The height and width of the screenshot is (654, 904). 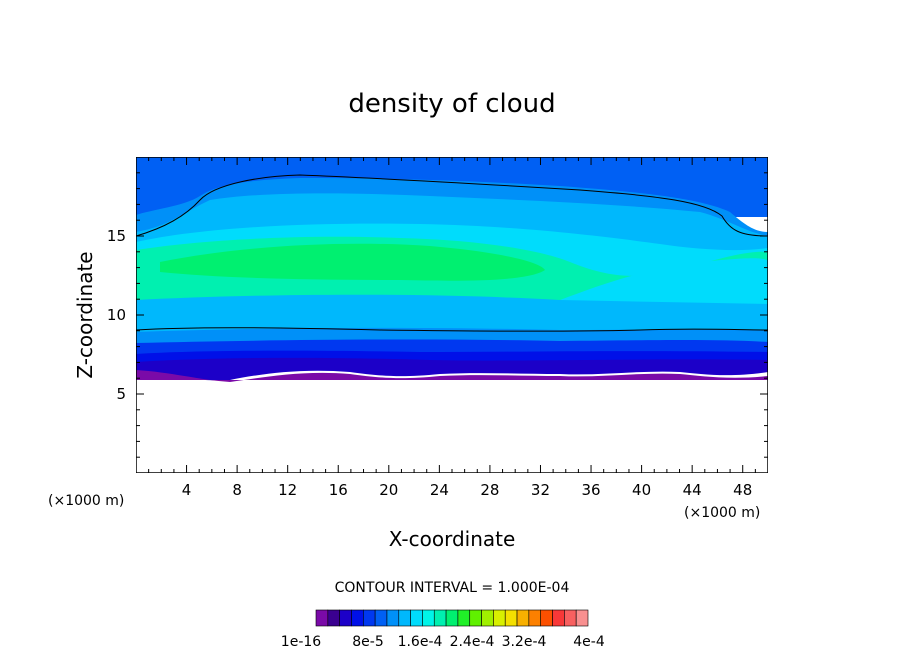 I want to click on x-tick-label: 8, so click(x=237, y=490).